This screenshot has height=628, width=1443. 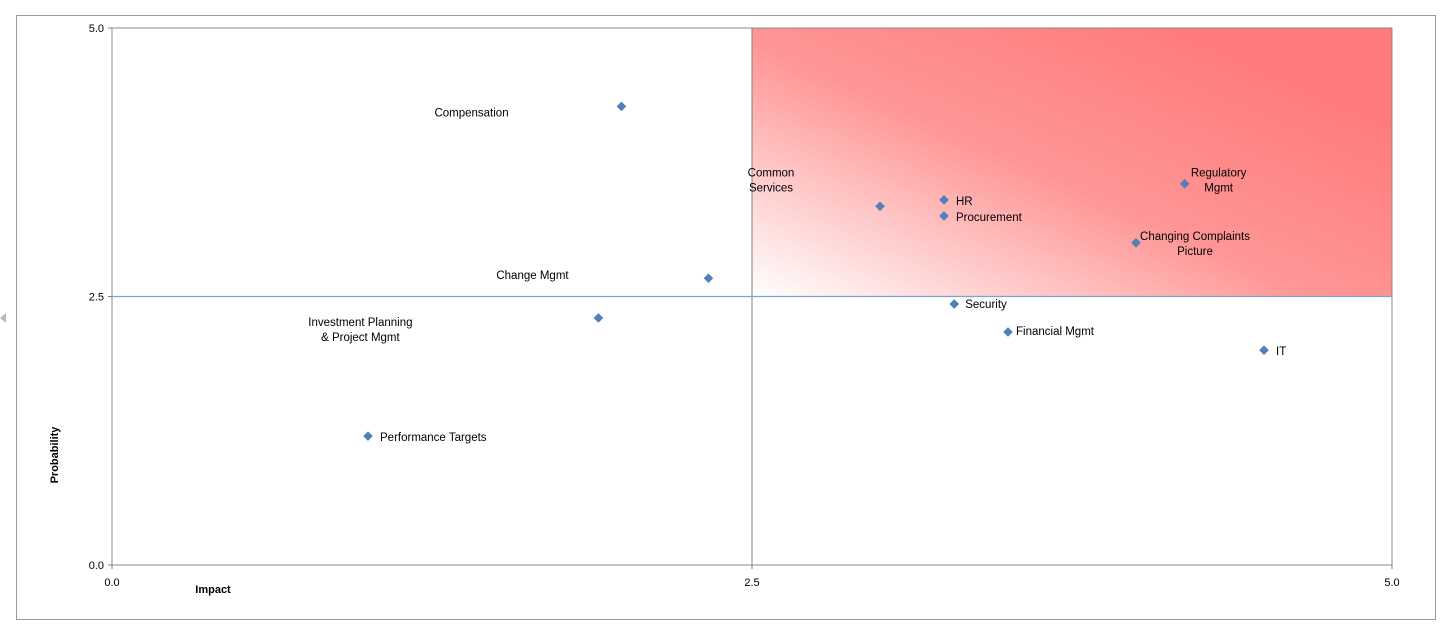 I want to click on data-point-label: Performance Targets, so click(x=433, y=438).